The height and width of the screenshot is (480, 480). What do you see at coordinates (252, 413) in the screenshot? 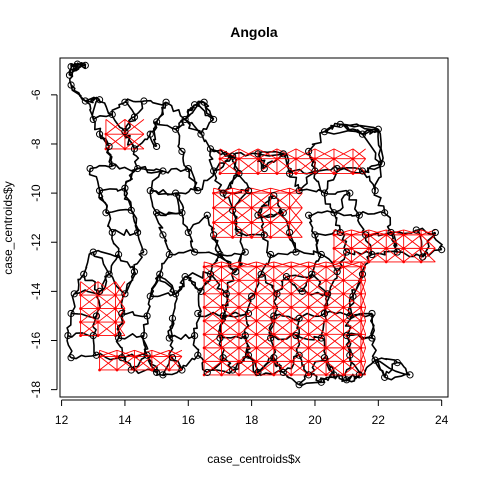
I see `x-axis: 12 14 16 18 20 22 24` at bounding box center [252, 413].